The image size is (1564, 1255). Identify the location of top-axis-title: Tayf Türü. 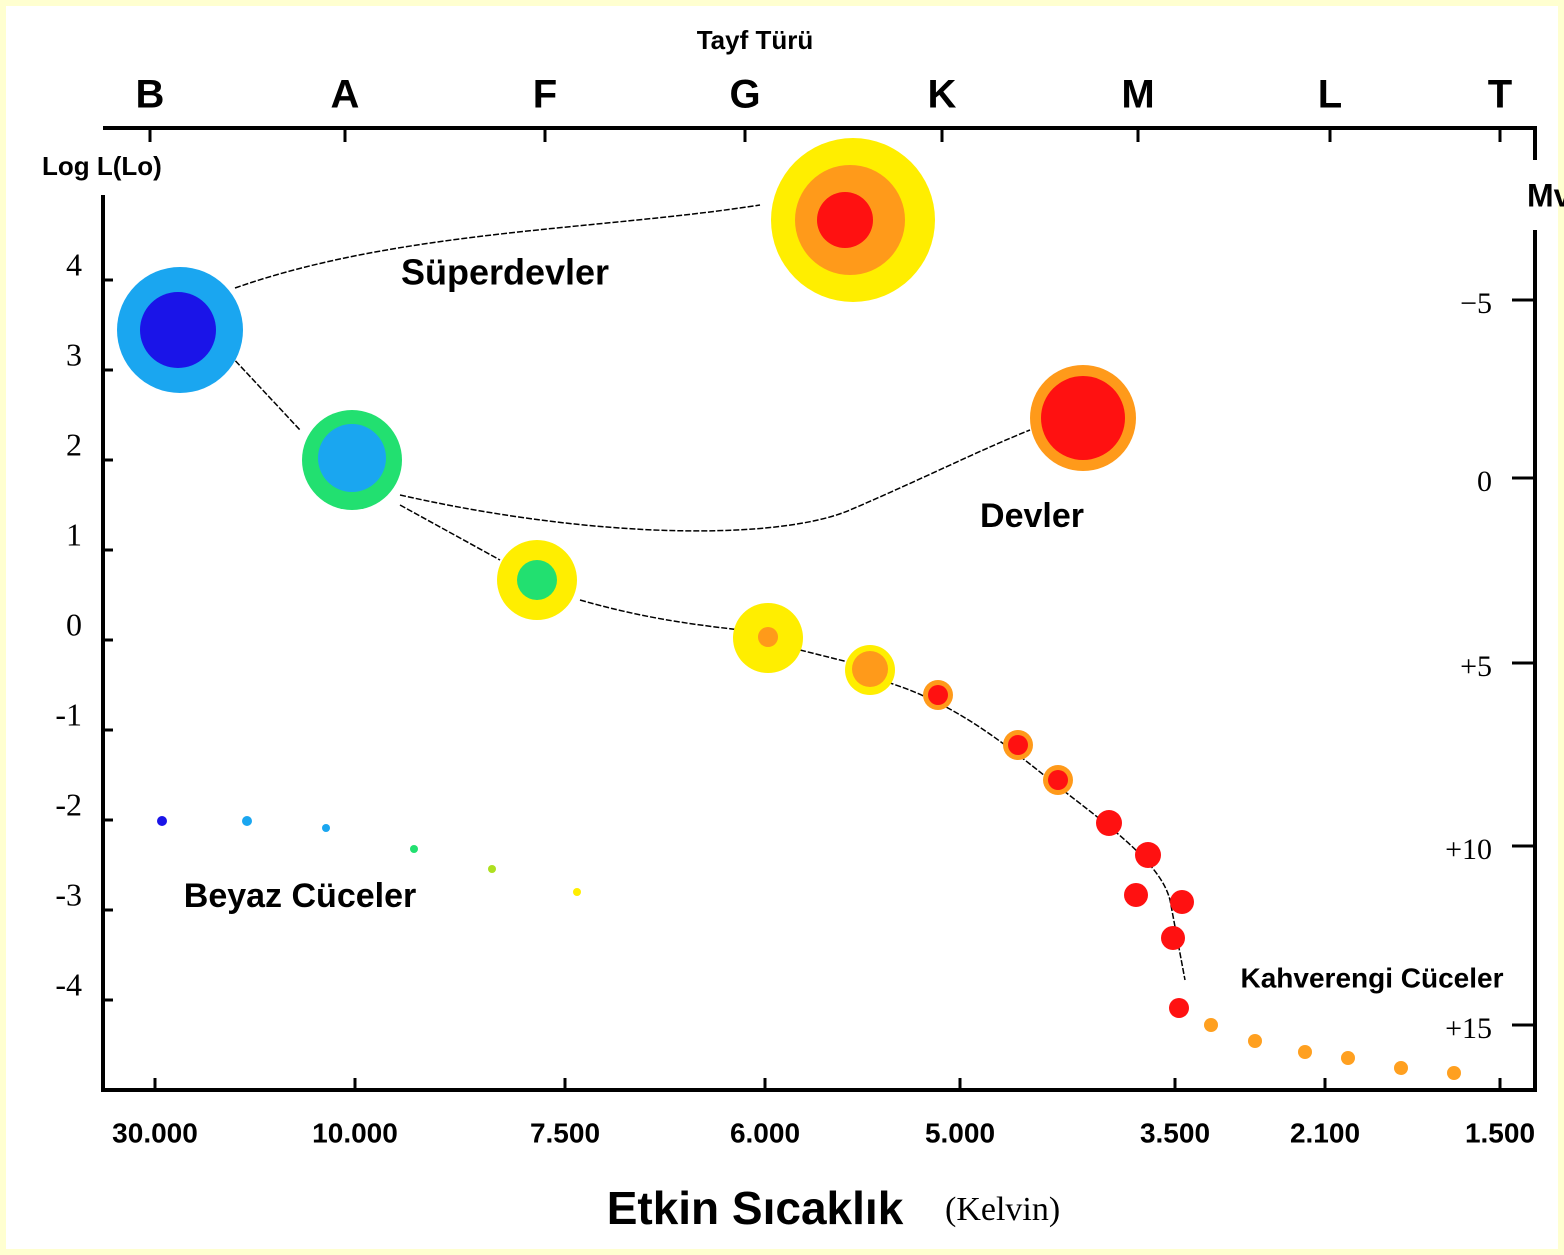
(755, 40).